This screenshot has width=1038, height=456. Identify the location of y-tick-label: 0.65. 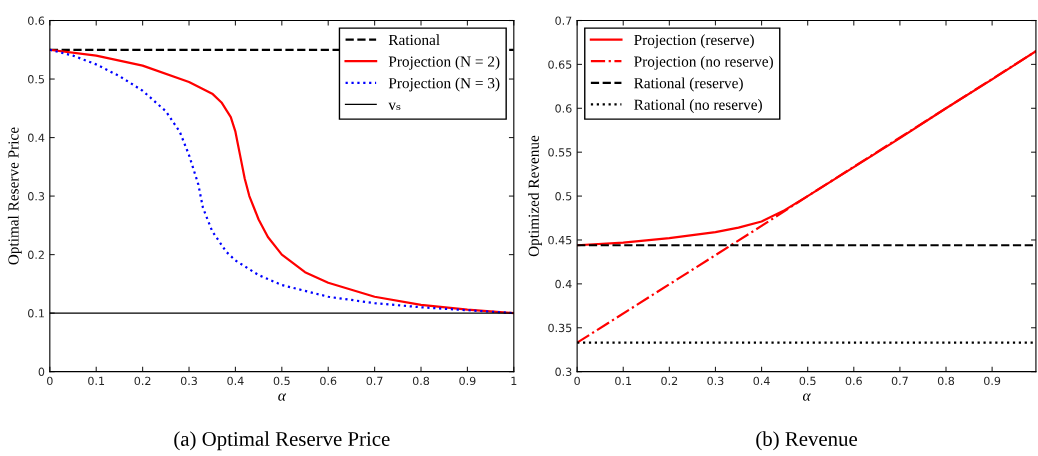
(560, 64).